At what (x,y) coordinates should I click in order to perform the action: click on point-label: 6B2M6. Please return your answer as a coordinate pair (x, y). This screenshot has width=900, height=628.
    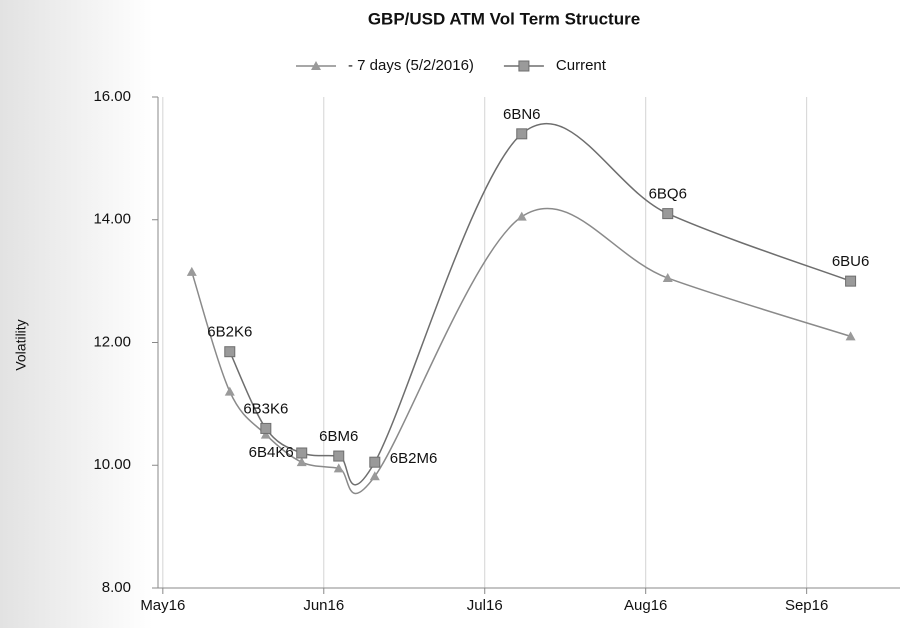
    Looking at the image, I should click on (414, 458).